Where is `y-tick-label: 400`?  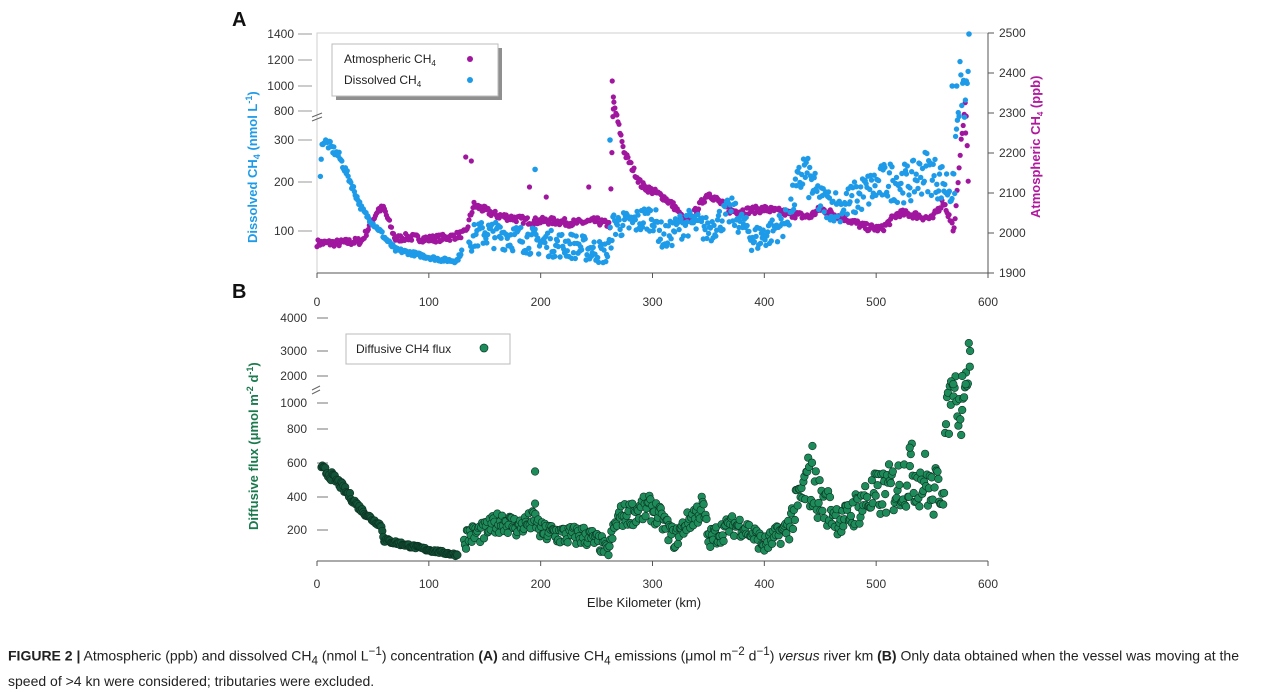
y-tick-label: 400 is located at coordinates (297, 497).